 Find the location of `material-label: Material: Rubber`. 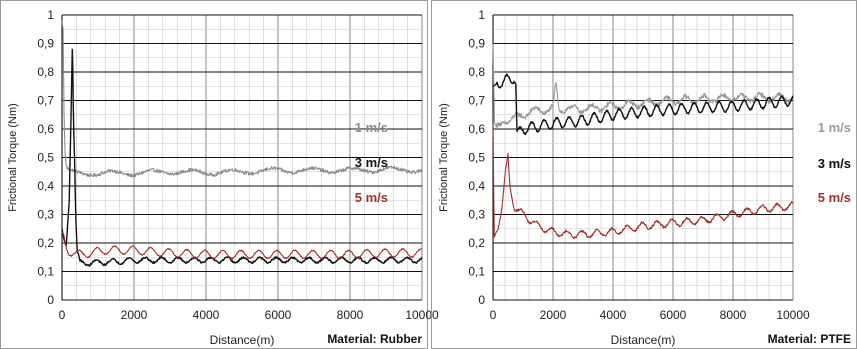

material-label: Material: Rubber is located at coordinates (374, 339).